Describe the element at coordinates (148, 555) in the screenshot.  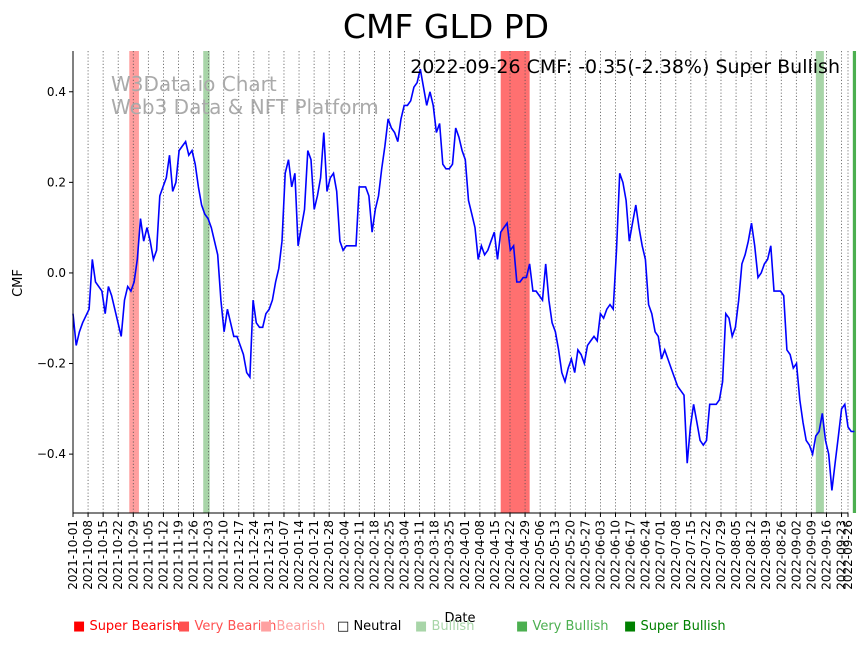
I see `x-tick-label: 2021-11-05` at that location.